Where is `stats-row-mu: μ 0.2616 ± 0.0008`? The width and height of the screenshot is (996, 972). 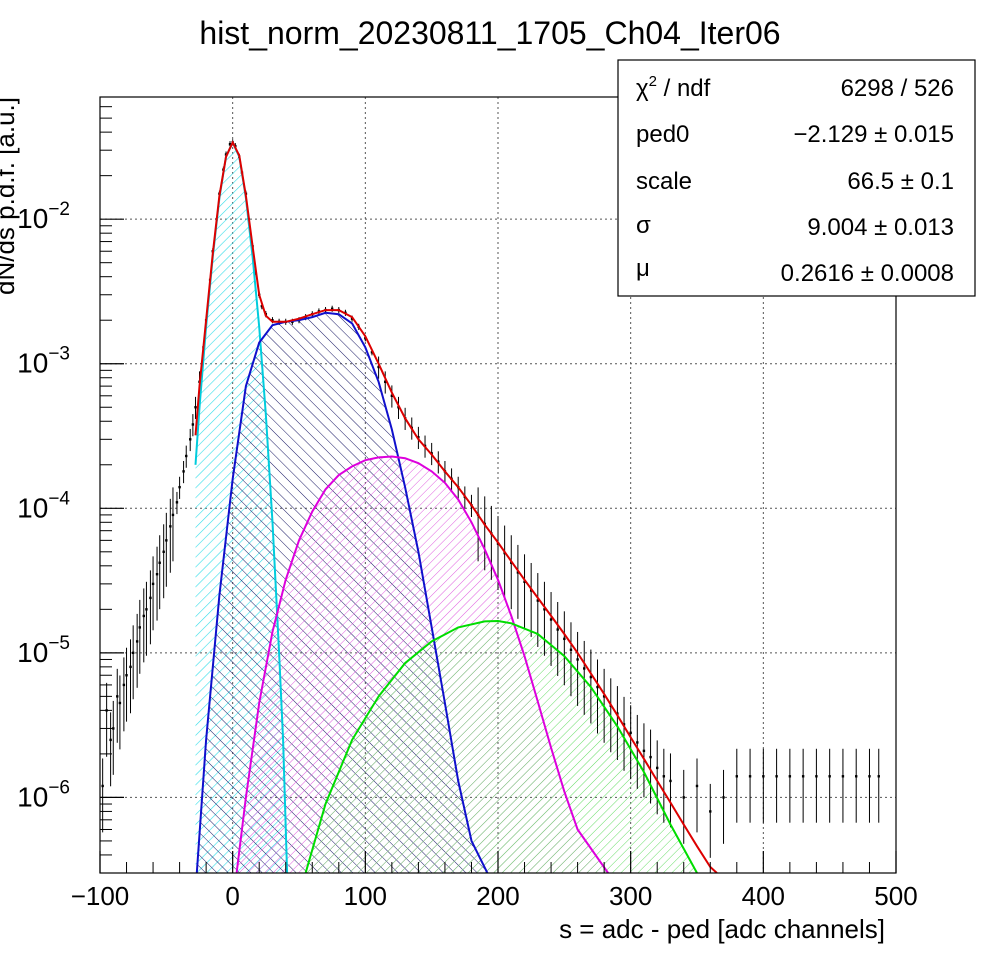
stats-row-mu: μ 0.2616 ± 0.0008 is located at coordinates (795, 271).